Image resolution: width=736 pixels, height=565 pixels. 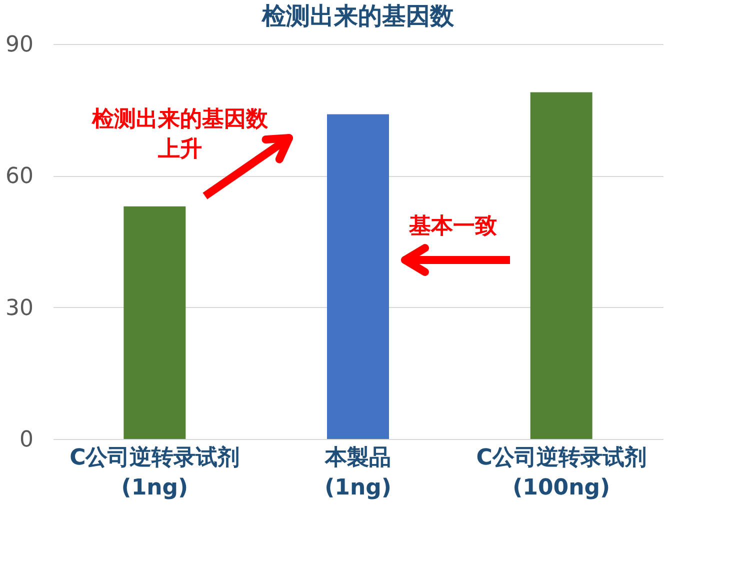 I want to click on x-tick-label: C公司逆转录试剂 (1ng), so click(x=155, y=472).